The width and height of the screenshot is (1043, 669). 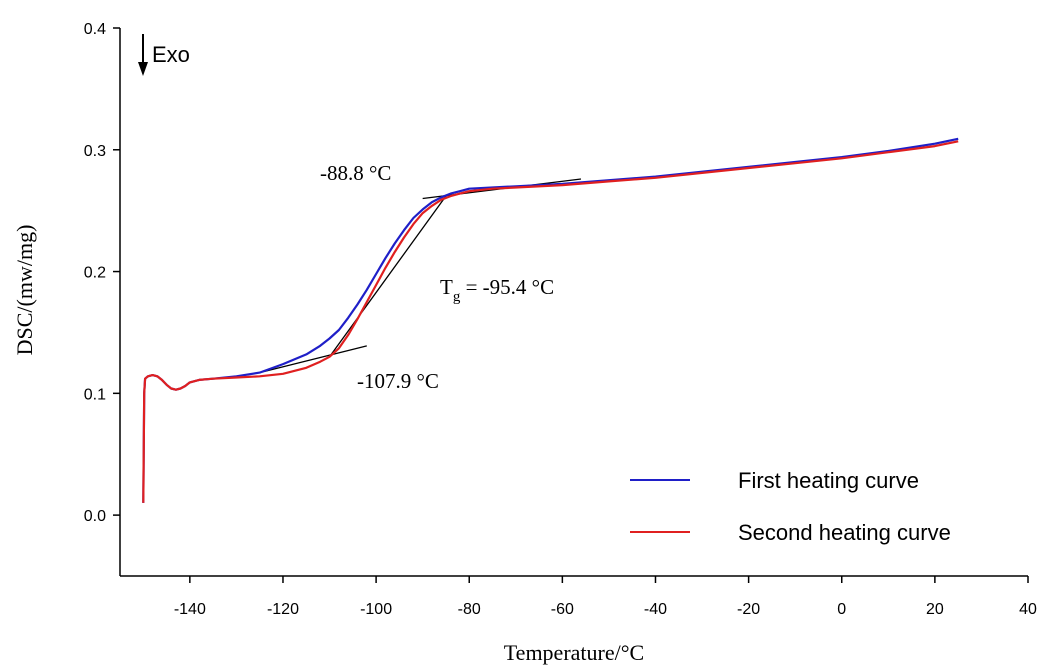 What do you see at coordinates (95, 273) in the screenshot?
I see `y-tick-label: 0.2` at bounding box center [95, 273].